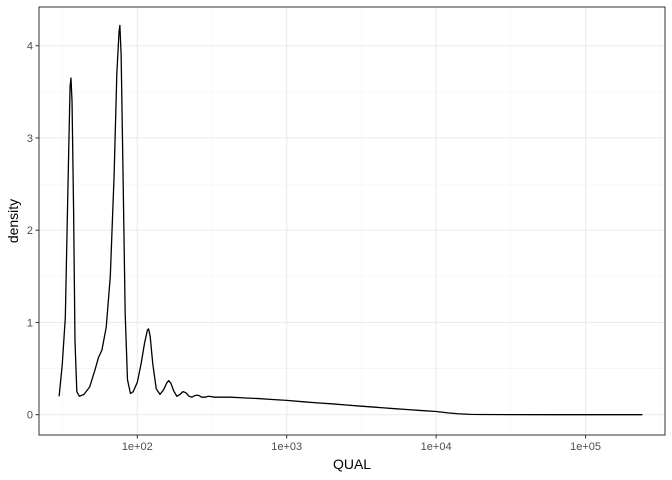 The height and width of the screenshot is (480, 672). I want to click on y-tick-label: 3, so click(30, 139).